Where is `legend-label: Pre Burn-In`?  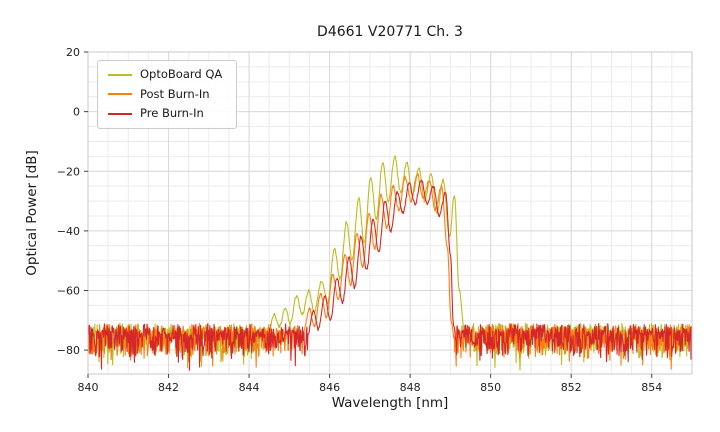 legend-label: Pre Burn-In is located at coordinates (172, 113).